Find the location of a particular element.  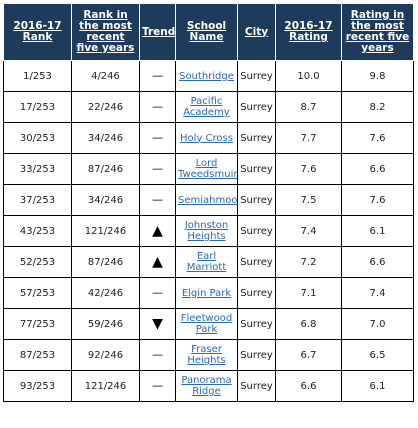

rating-cell: 7.7 is located at coordinates (308, 138).